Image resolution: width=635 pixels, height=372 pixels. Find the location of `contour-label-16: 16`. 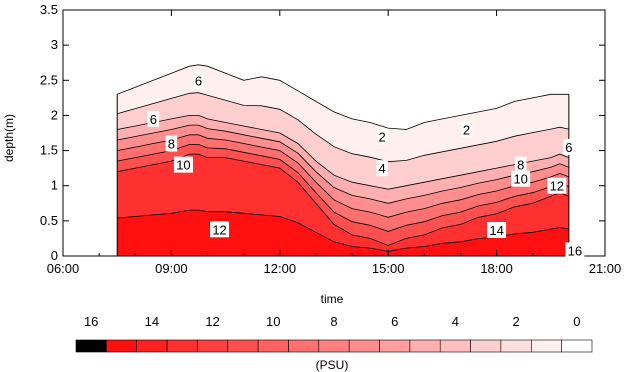

contour-label-16: 16 is located at coordinates (575, 250).